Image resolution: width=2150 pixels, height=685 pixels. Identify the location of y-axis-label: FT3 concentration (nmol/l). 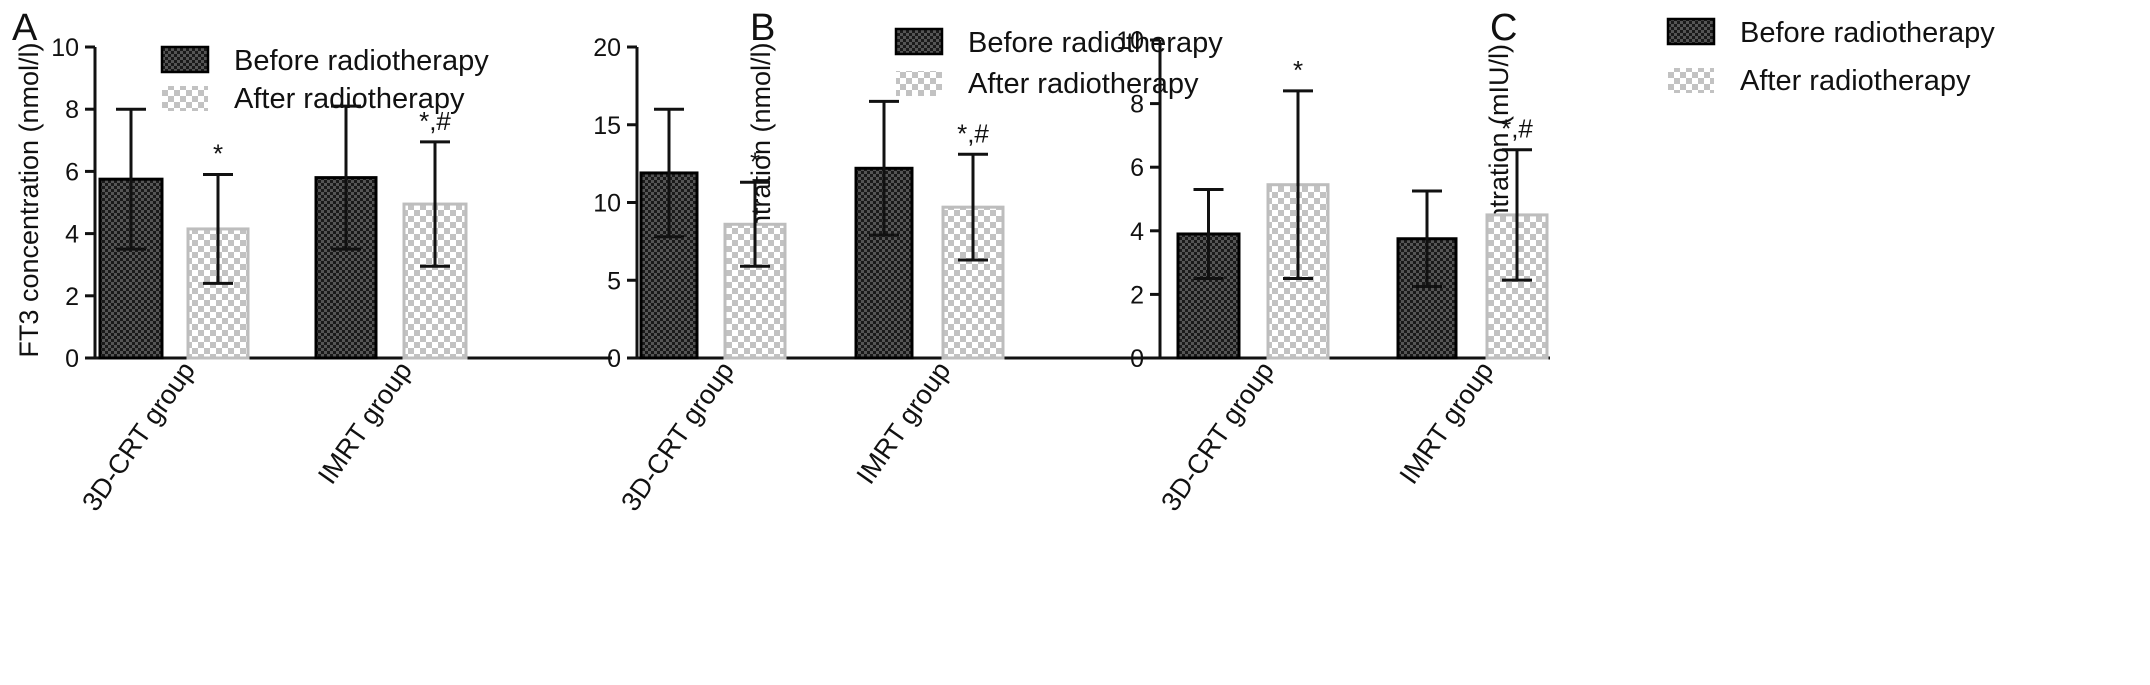
(29, 199).